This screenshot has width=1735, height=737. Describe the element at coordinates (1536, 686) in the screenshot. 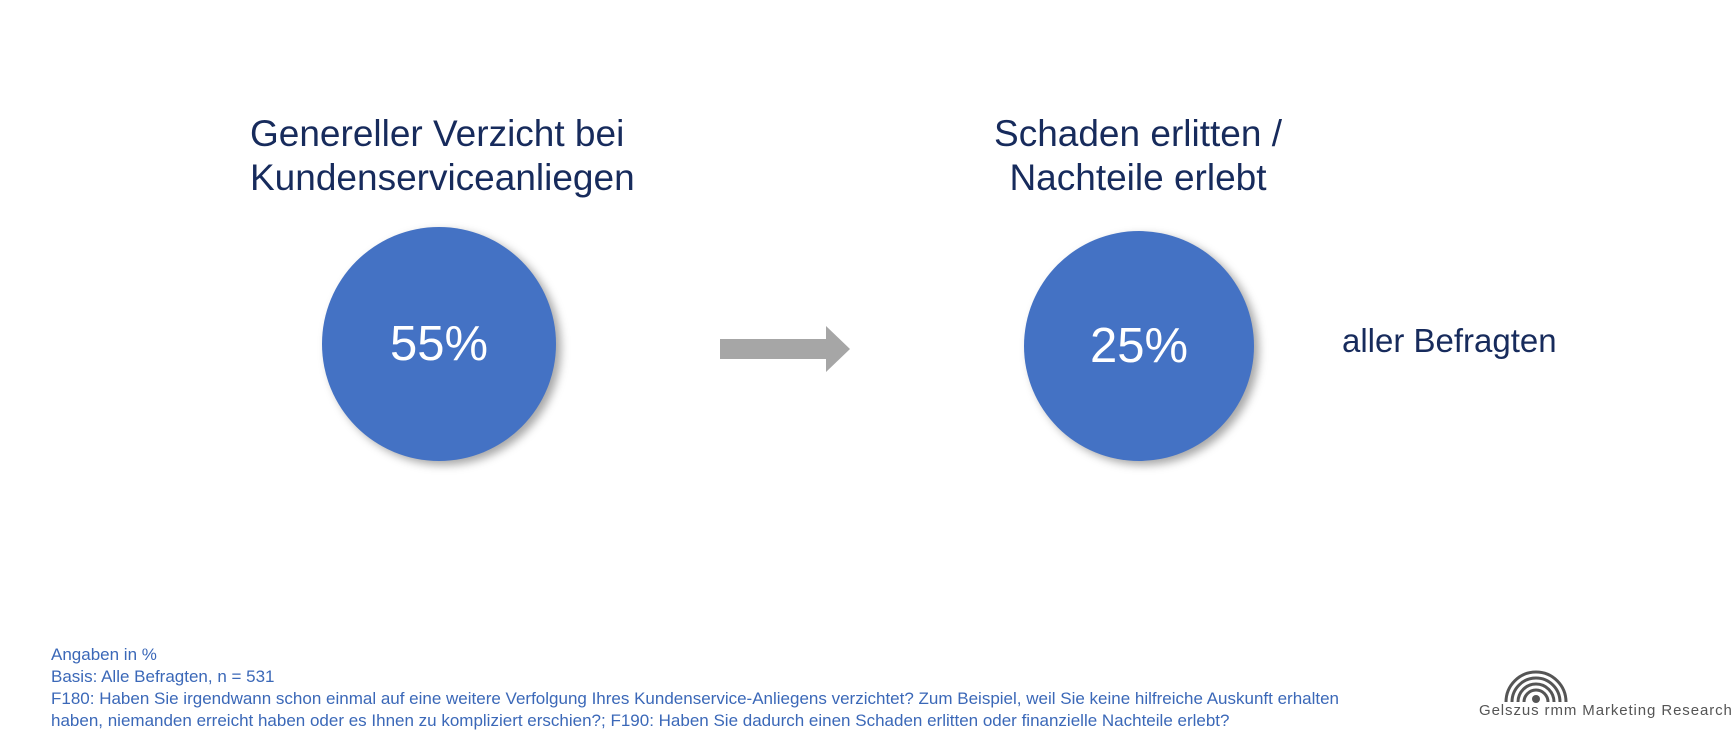

I see `signal-waves-logo-icon` at that location.